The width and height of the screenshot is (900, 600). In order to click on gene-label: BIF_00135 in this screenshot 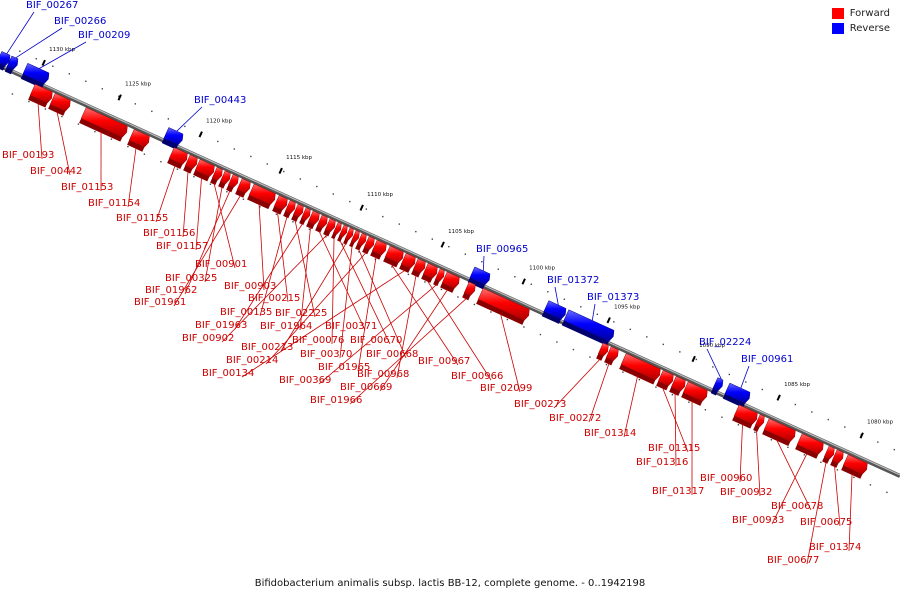, I will do `click(246, 312)`.